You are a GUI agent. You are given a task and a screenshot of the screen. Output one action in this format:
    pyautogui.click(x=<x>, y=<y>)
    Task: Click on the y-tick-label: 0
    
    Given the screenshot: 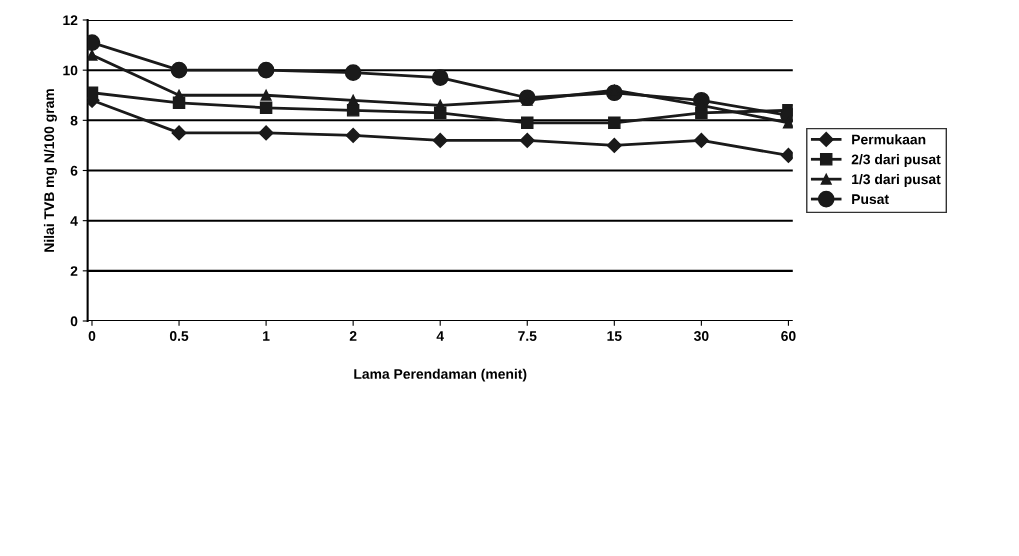 What is the action you would take?
    pyautogui.click(x=74, y=321)
    